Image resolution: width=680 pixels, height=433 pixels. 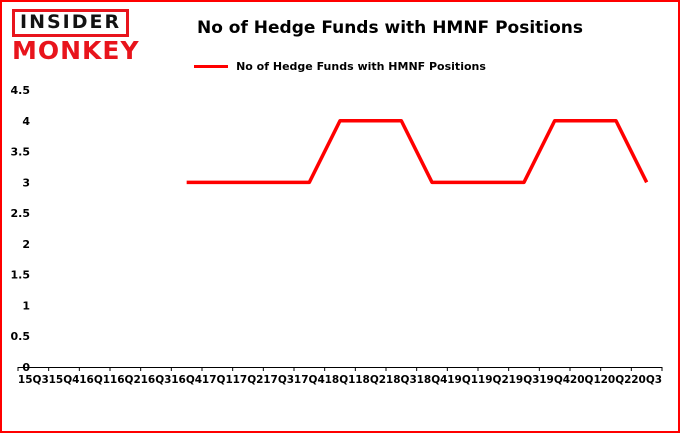 What do you see at coordinates (401, 380) in the screenshot?
I see `x-tick-label: 18Q3` at bounding box center [401, 380].